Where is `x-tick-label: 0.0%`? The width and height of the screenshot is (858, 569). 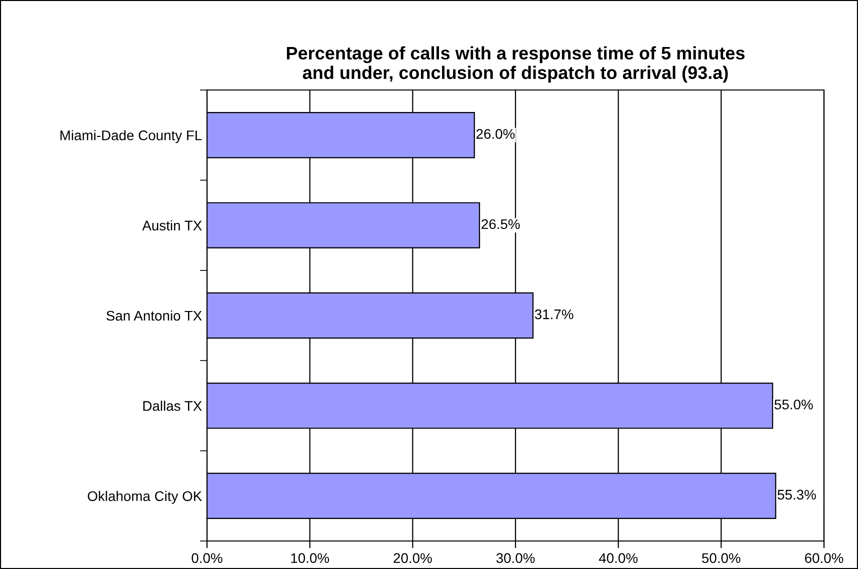 x-tick-label: 0.0% is located at coordinates (207, 558).